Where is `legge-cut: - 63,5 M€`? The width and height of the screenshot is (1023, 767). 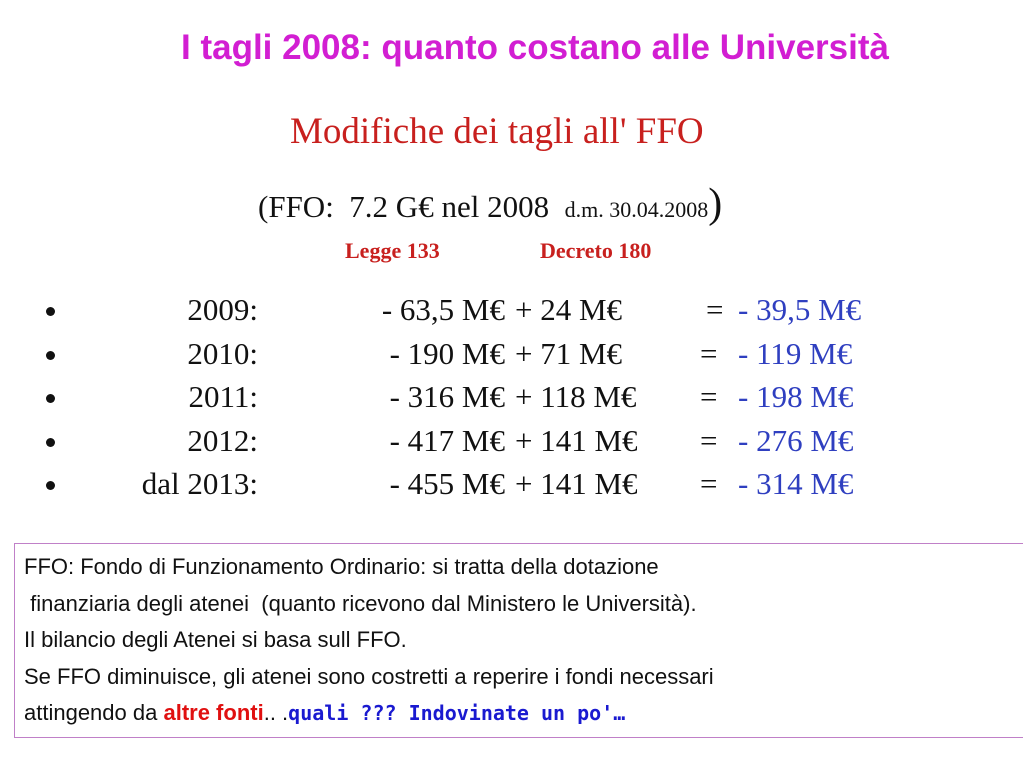 legge-cut: - 63,5 M€ is located at coordinates (443, 309).